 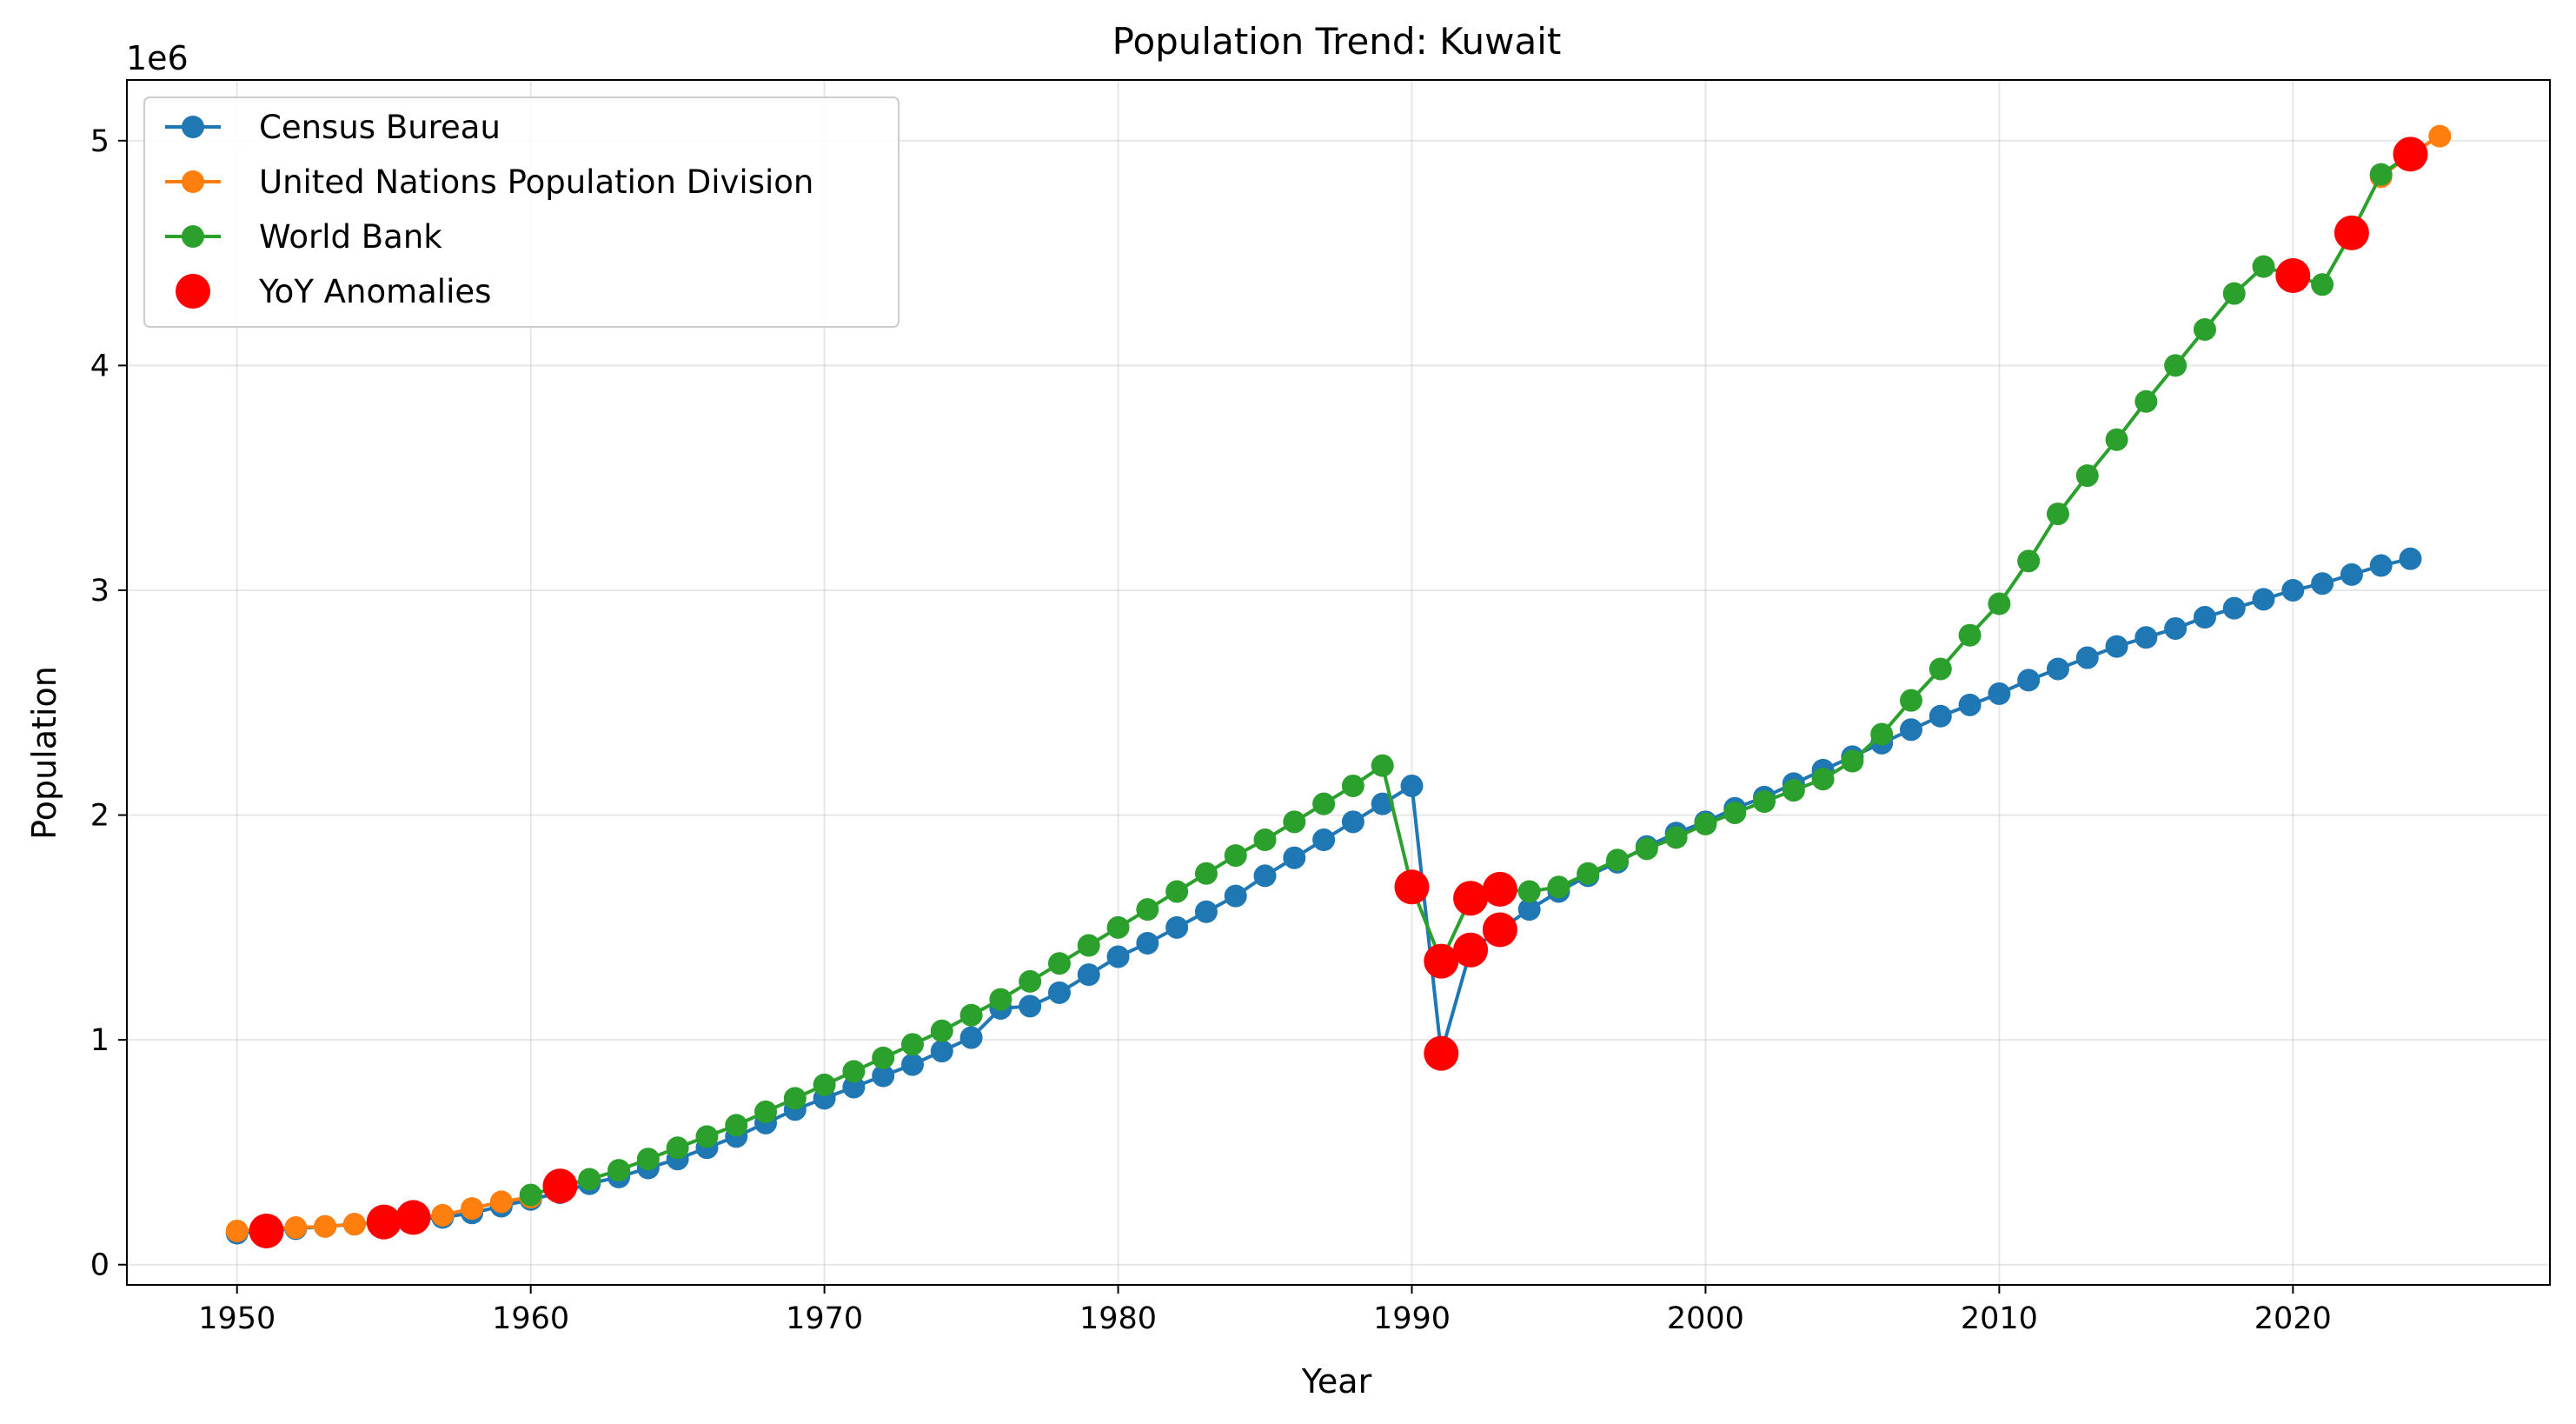 I want to click on y-offset-label: 1e6, so click(x=157, y=58).